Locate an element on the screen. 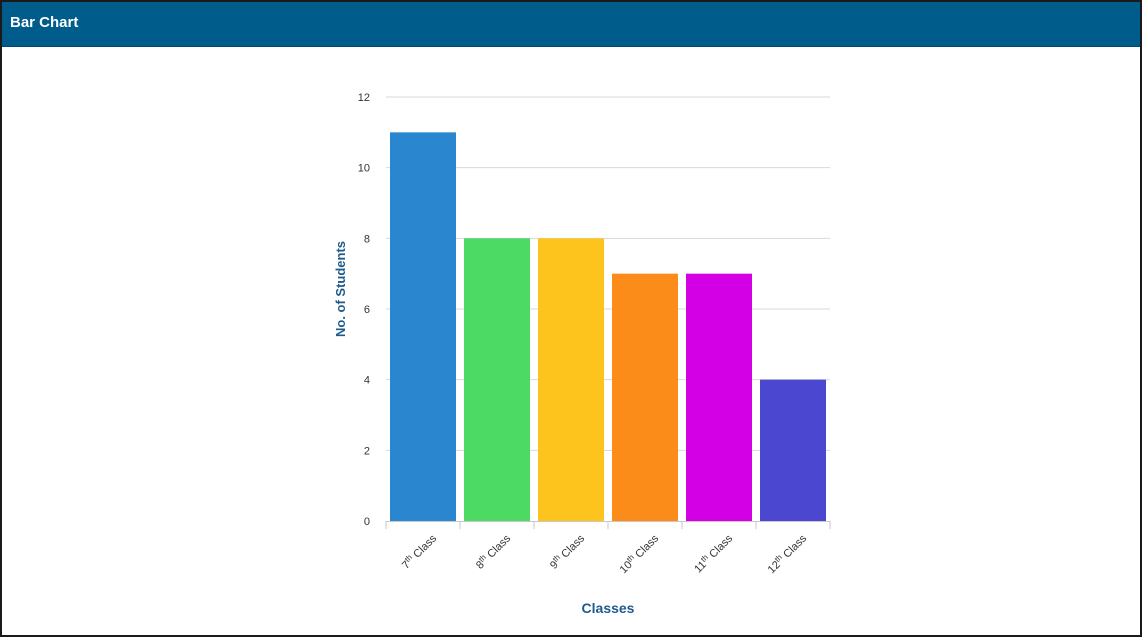 The height and width of the screenshot is (640, 1142). x-tick-label: 12th Class is located at coordinates (786, 553).